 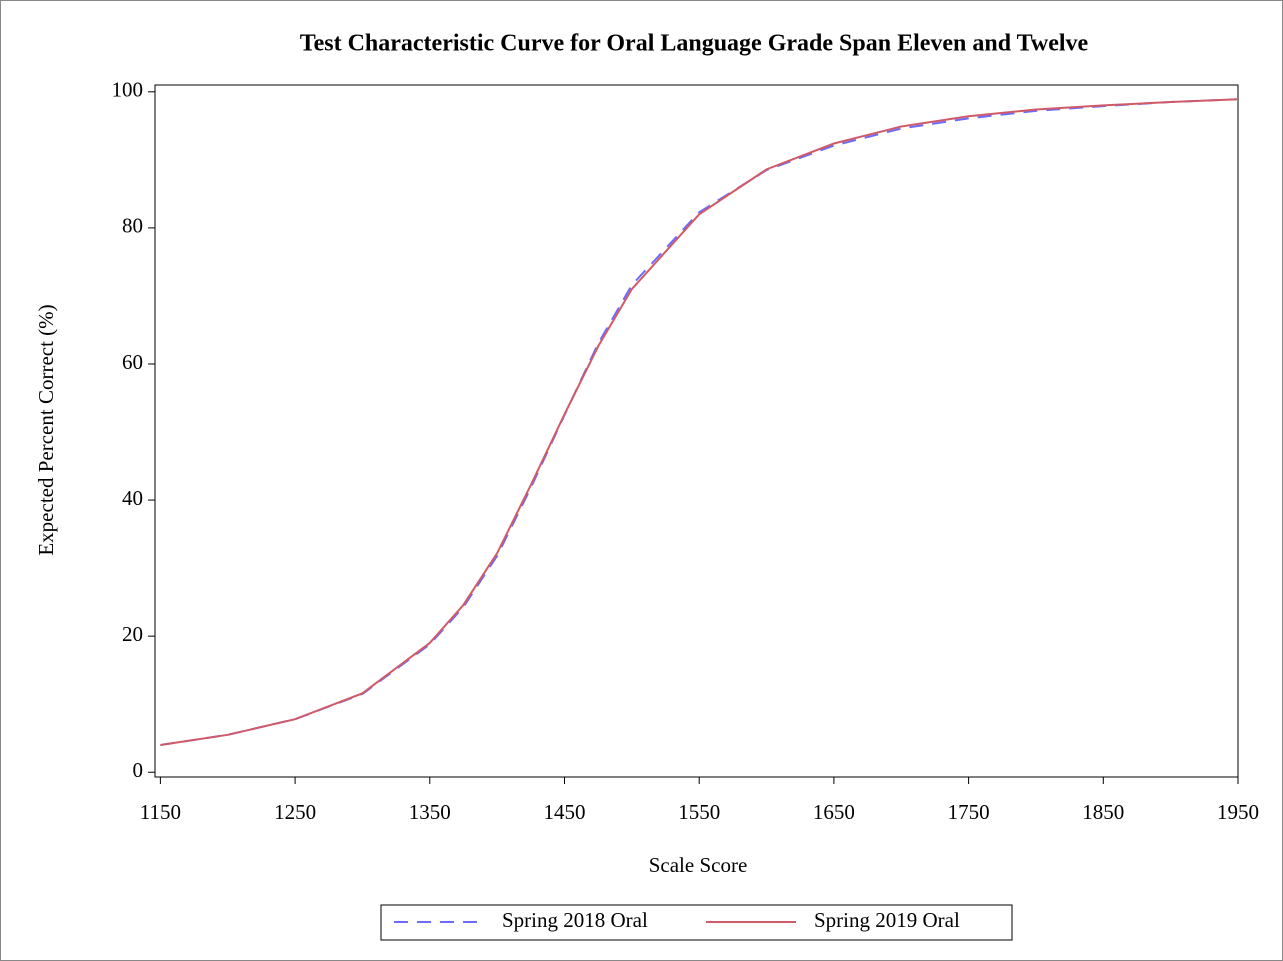 I want to click on y-tick-label: 60, so click(x=132, y=362).